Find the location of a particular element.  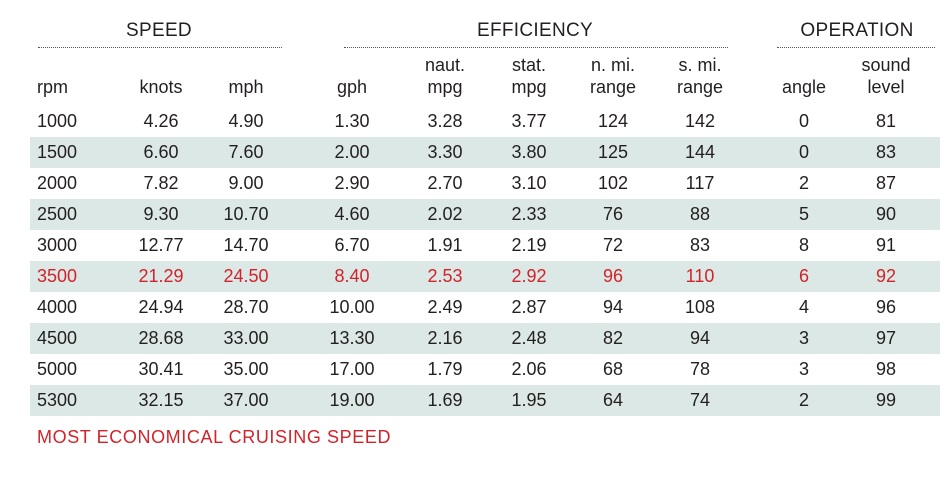

column-header-line1: stat. is located at coordinates (528, 65).